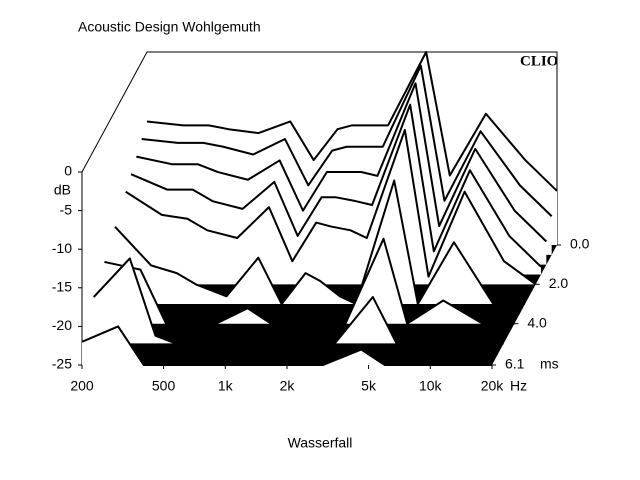 The height and width of the screenshot is (480, 640). Describe the element at coordinates (518, 386) in the screenshot. I see `x-unit: Hz` at that location.